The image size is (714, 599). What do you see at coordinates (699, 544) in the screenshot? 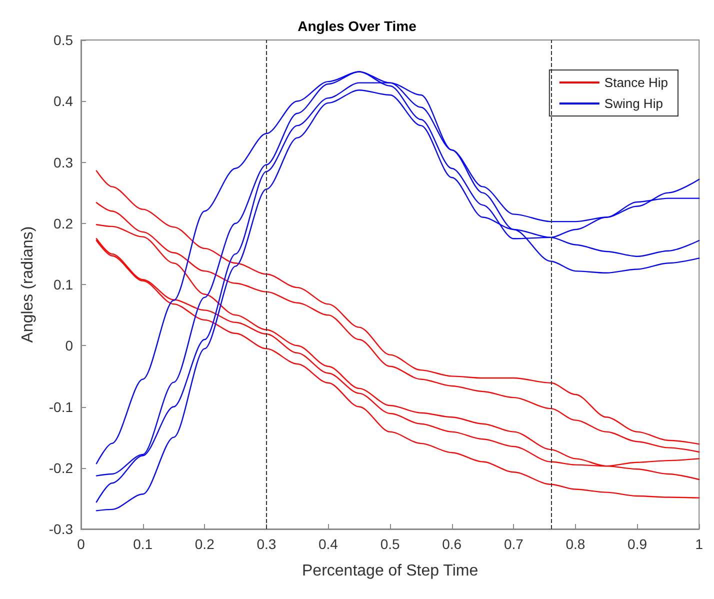
I see `x-tick-label: 1` at bounding box center [699, 544].